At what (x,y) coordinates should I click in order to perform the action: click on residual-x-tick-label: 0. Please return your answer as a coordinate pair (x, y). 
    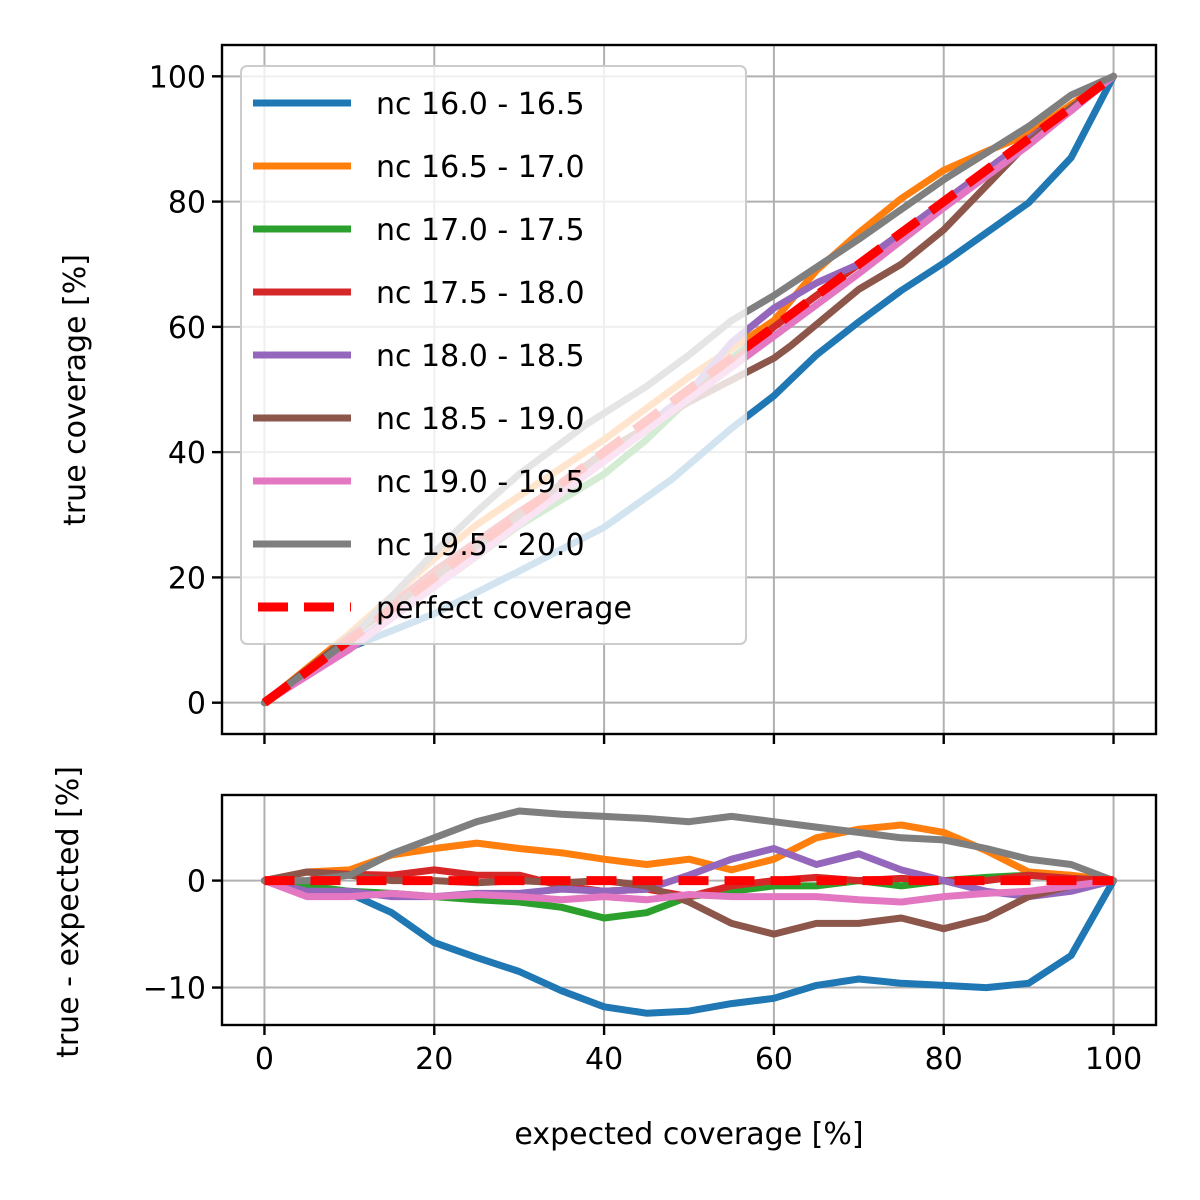
    Looking at the image, I should click on (264, 1059).